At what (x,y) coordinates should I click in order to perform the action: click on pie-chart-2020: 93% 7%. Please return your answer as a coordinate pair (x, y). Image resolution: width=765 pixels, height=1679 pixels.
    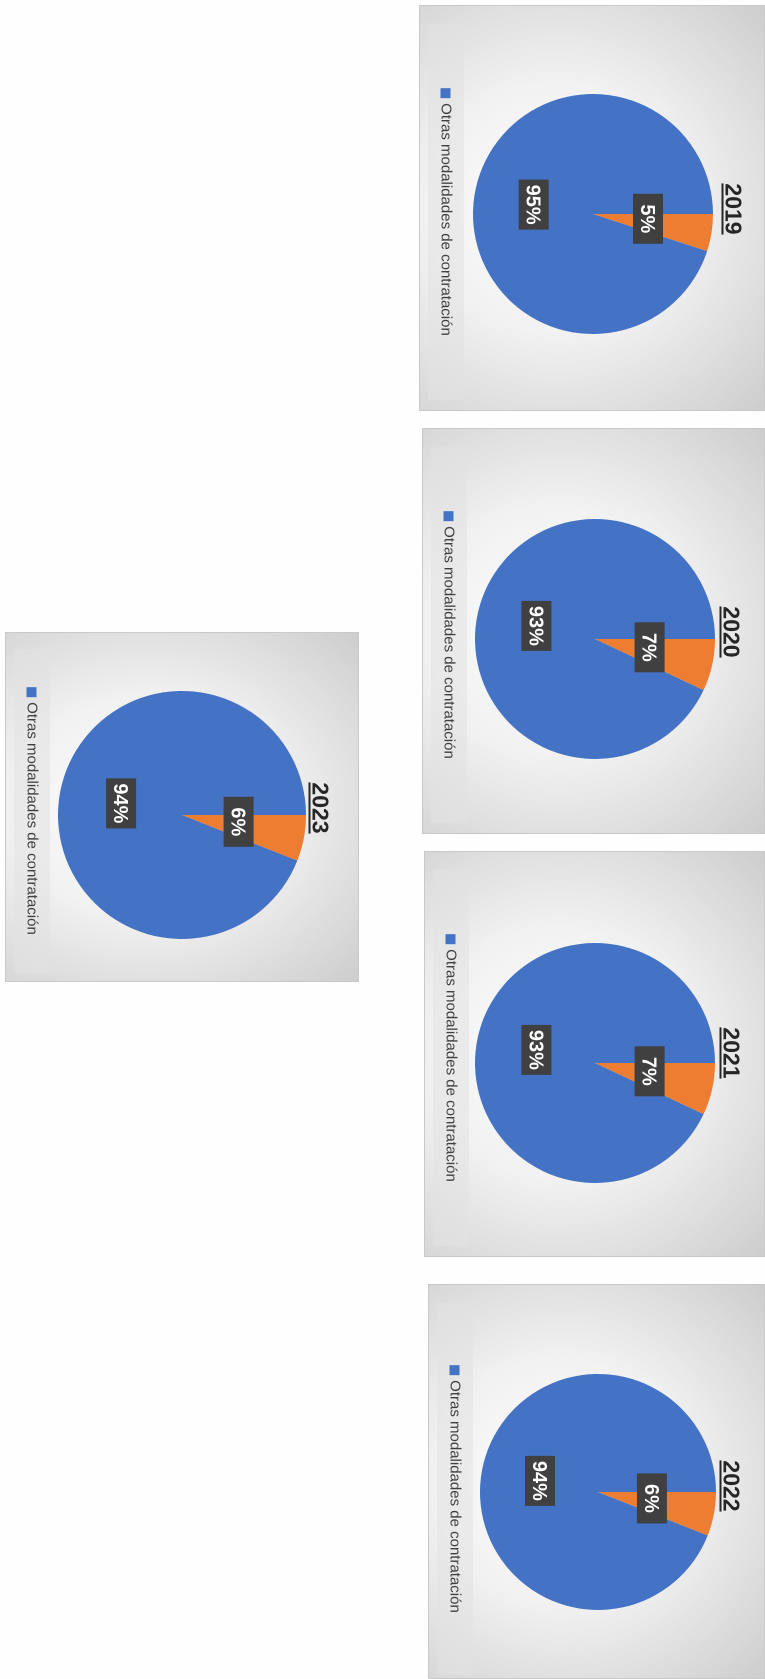
    Looking at the image, I should click on (595, 638).